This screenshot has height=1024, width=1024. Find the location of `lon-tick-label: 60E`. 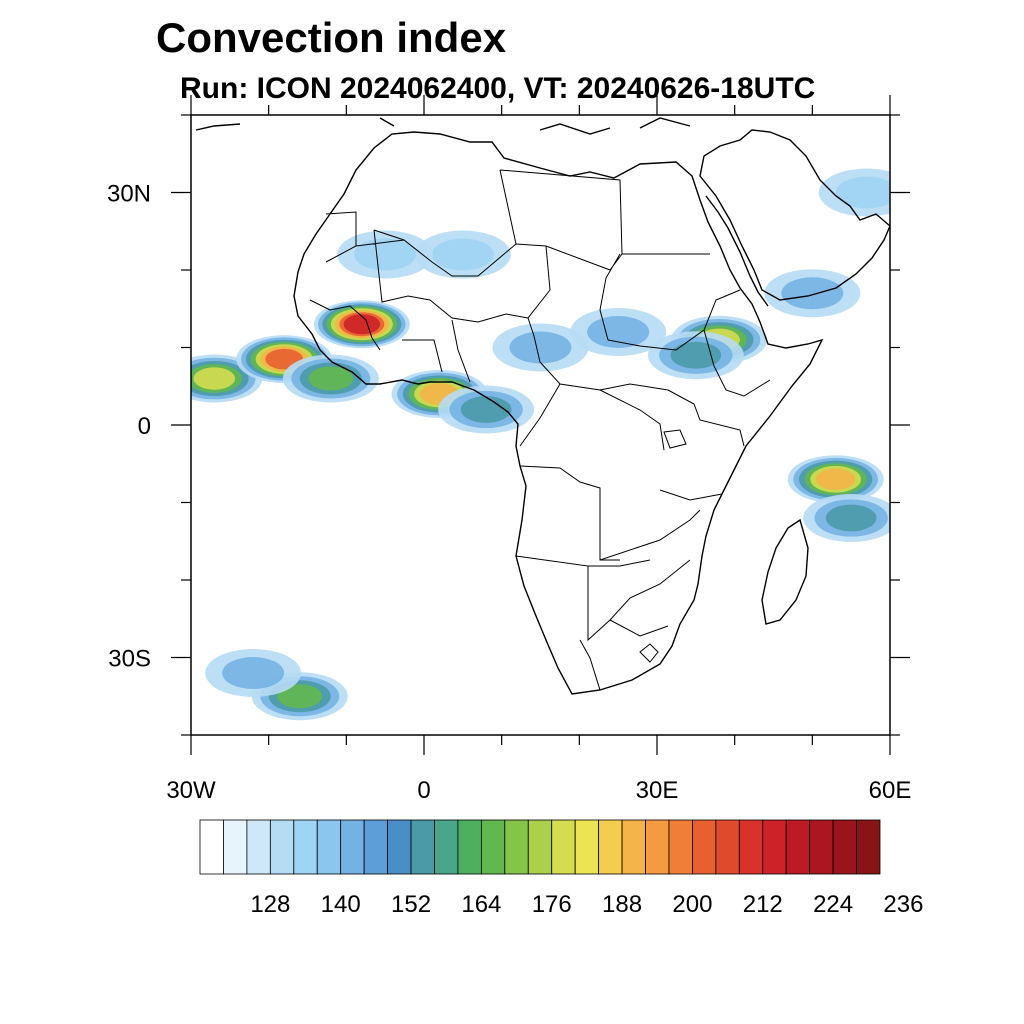

lon-tick-label: 60E is located at coordinates (890, 790).